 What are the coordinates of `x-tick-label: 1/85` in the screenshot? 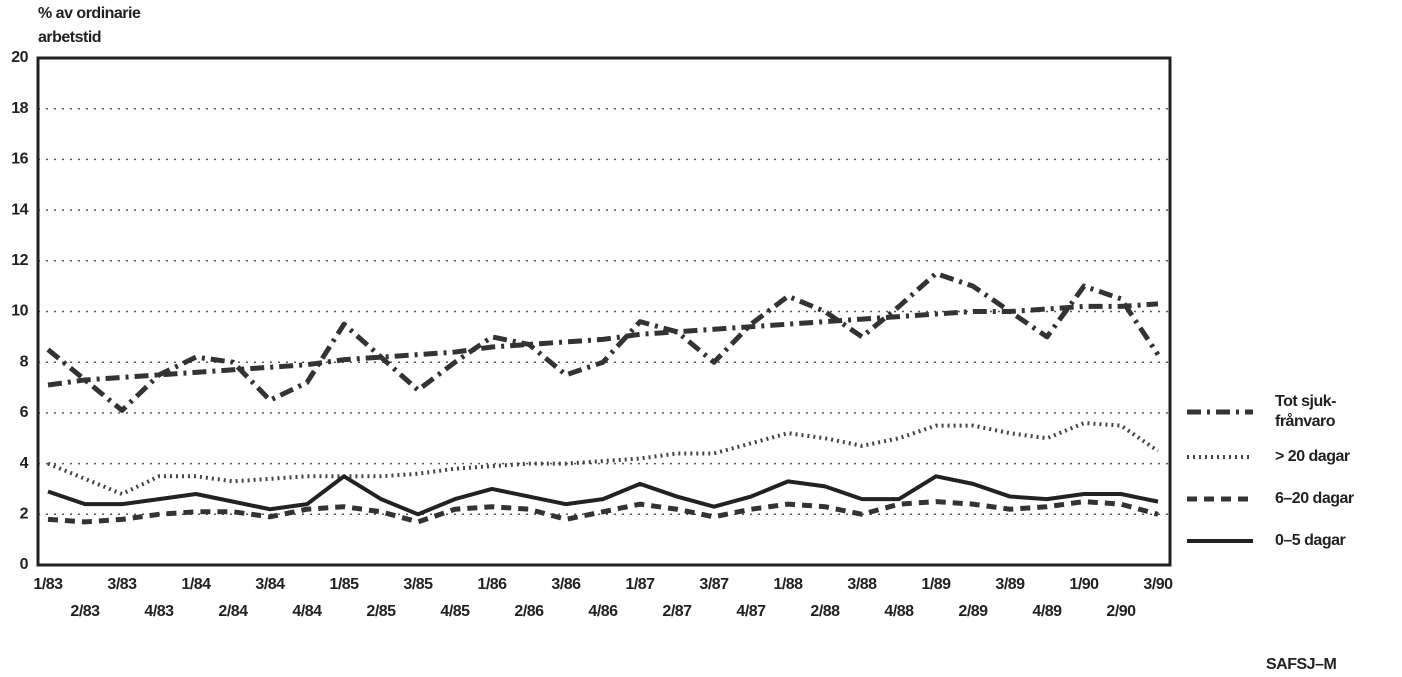 It's located at (344, 584).